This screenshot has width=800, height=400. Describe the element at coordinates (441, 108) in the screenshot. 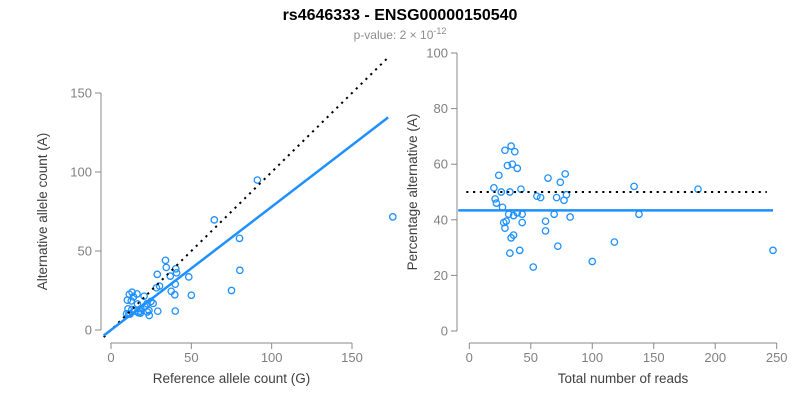

I see `y-axis-tick-label: 80` at that location.